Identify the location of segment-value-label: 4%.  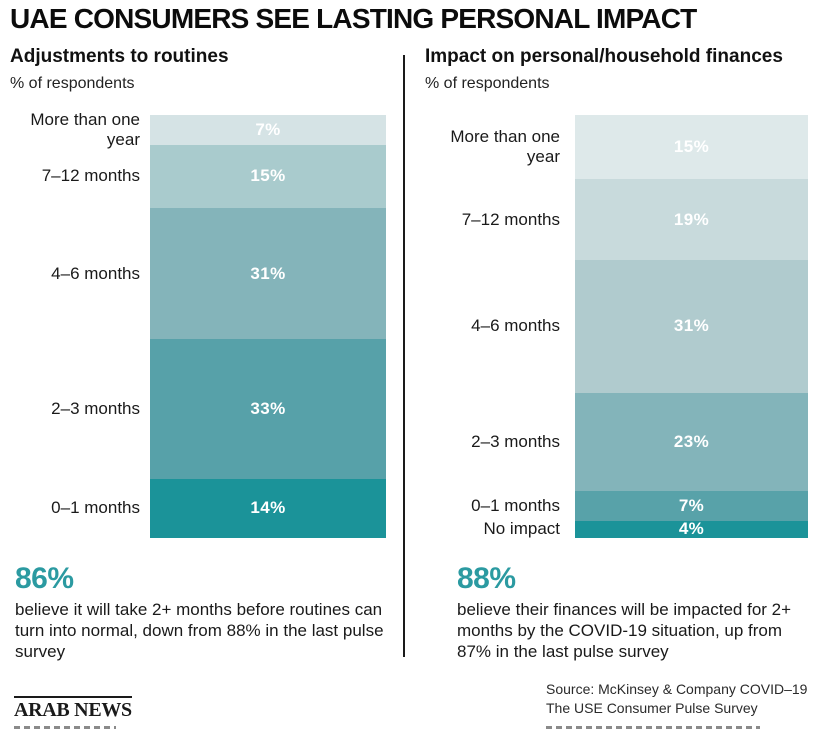
(691, 529).